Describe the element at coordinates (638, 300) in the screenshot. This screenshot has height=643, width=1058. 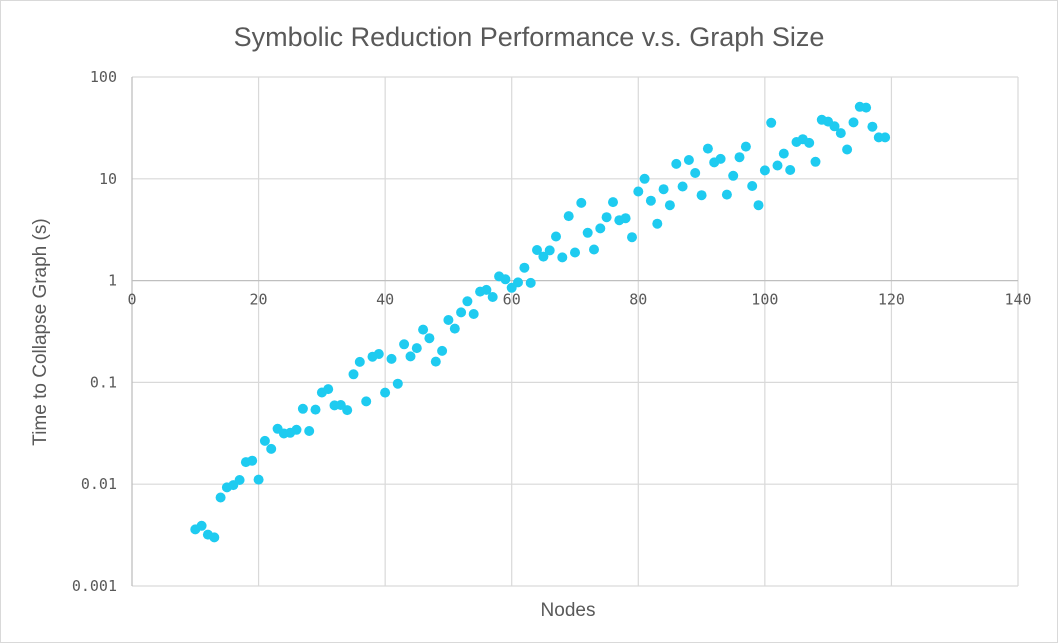
I see `x-tick-label: 80` at that location.